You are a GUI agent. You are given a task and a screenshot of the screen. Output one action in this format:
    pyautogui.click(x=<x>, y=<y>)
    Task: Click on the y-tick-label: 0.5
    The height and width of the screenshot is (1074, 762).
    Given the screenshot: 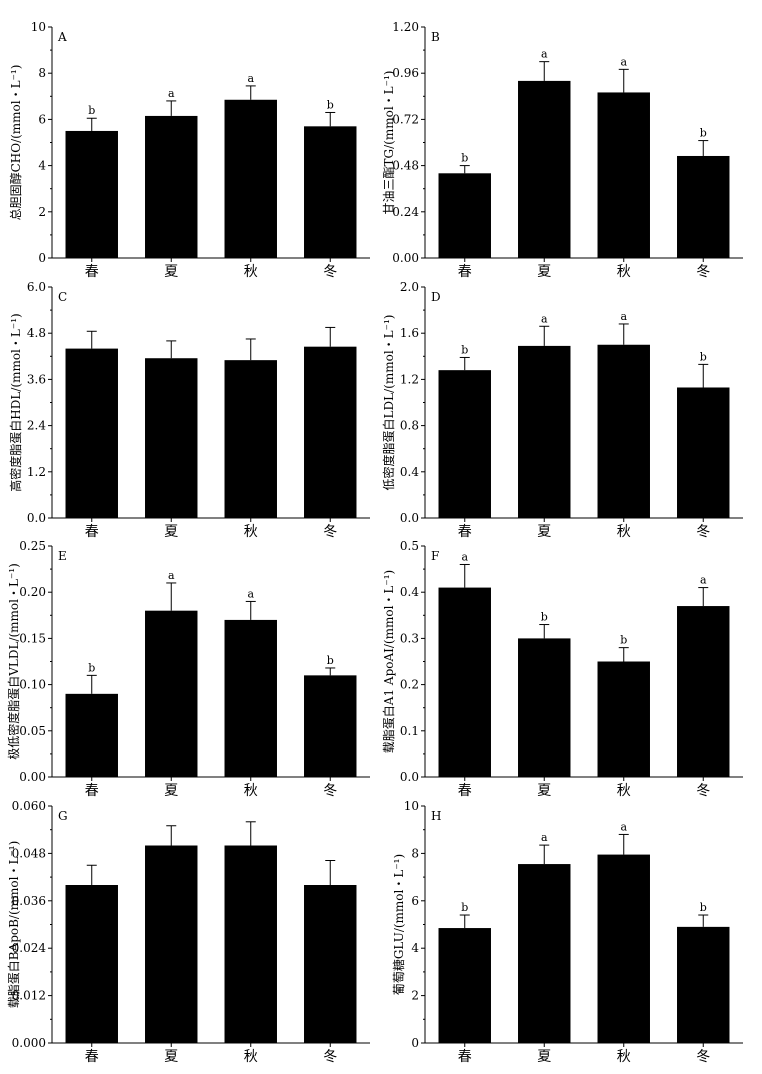 What is the action you would take?
    pyautogui.click(x=409, y=546)
    